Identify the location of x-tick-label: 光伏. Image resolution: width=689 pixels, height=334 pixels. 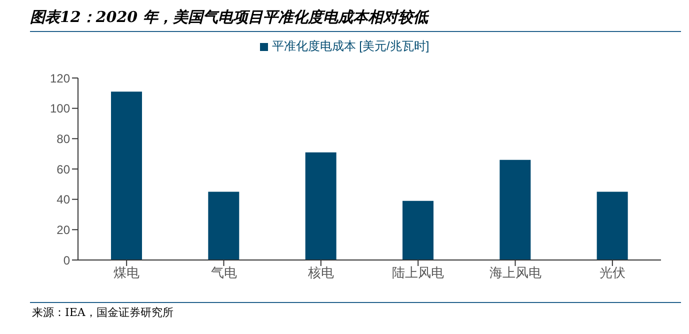
(612, 272).